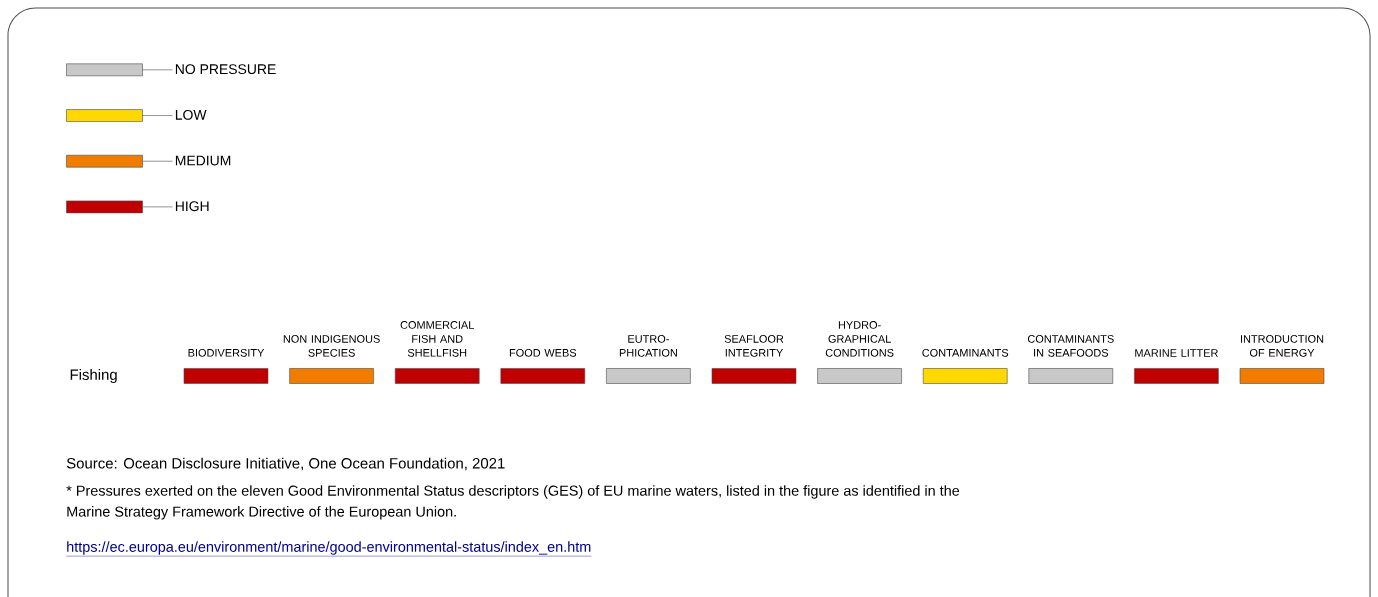 This screenshot has width=1378, height=597. I want to click on x-tick-label: MARINE LITTER, so click(1176, 353).